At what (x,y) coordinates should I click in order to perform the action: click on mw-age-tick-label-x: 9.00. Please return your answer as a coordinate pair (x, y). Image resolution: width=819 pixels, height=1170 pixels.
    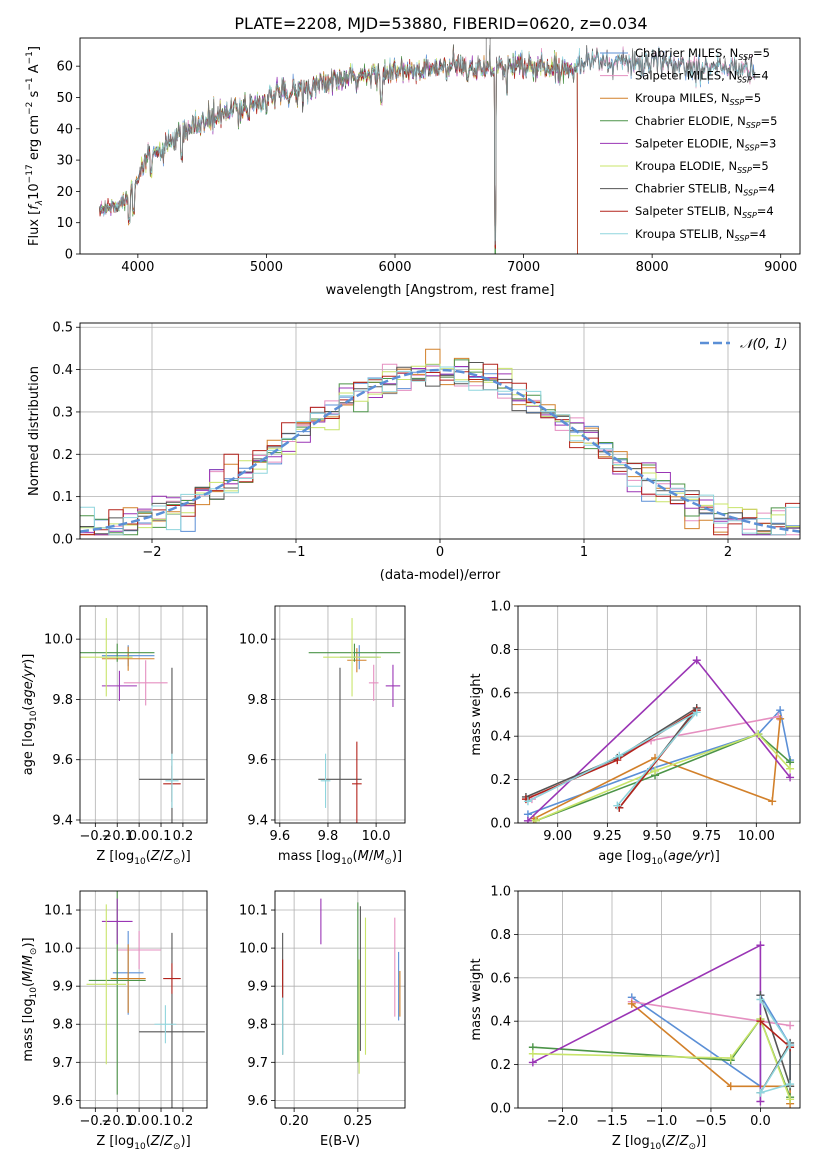
    Looking at the image, I should click on (557, 836).